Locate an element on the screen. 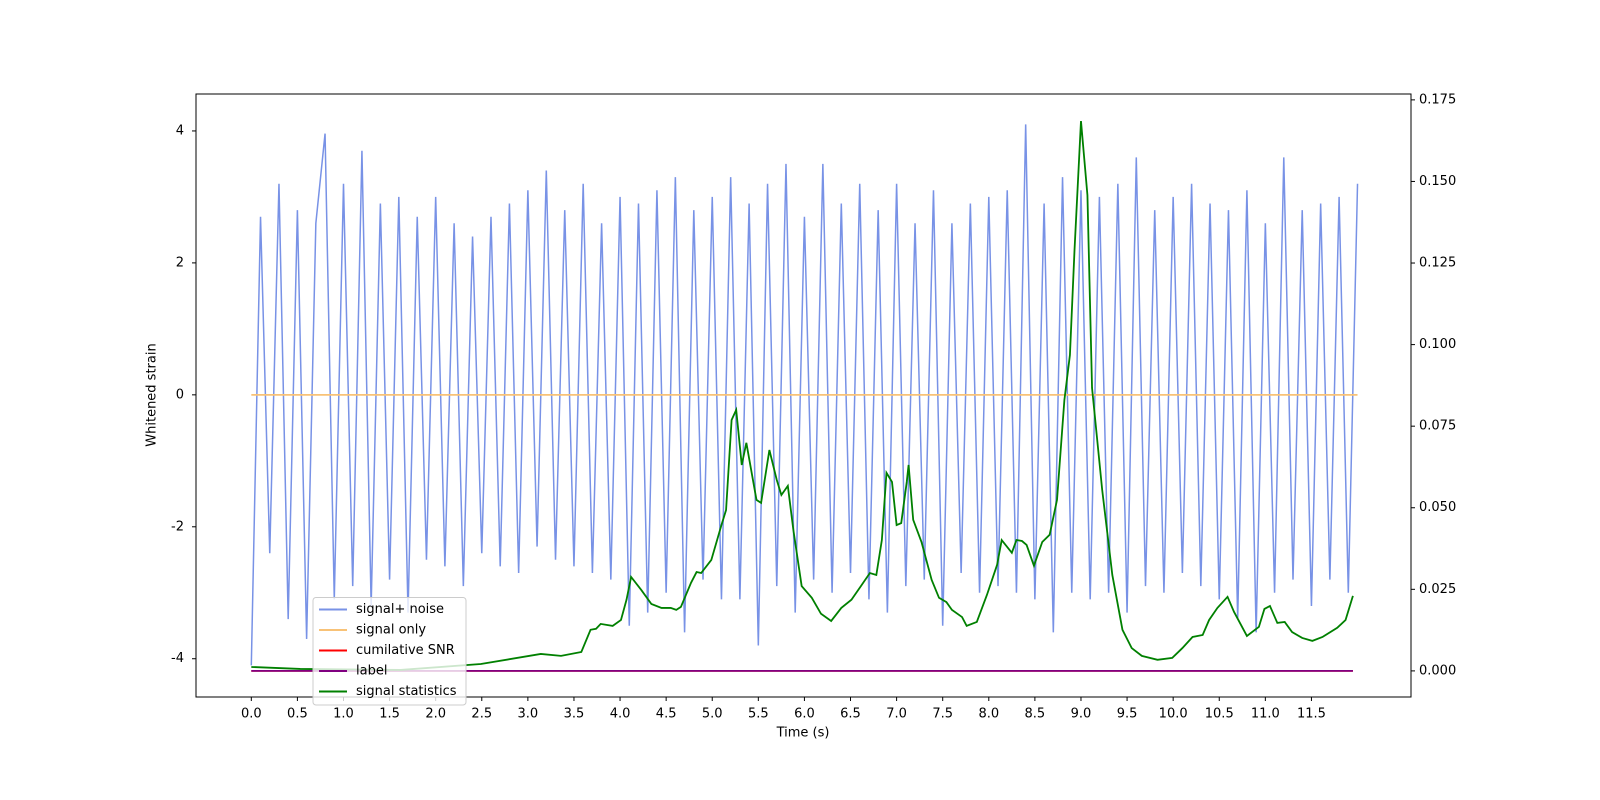  x-tick-label: 4.5 is located at coordinates (666, 714).